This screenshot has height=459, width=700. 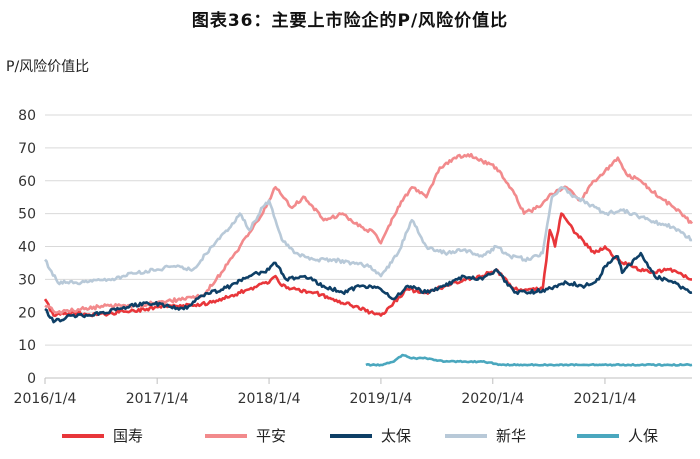 I want to click on y-tick-label: 30, so click(x=27, y=280).